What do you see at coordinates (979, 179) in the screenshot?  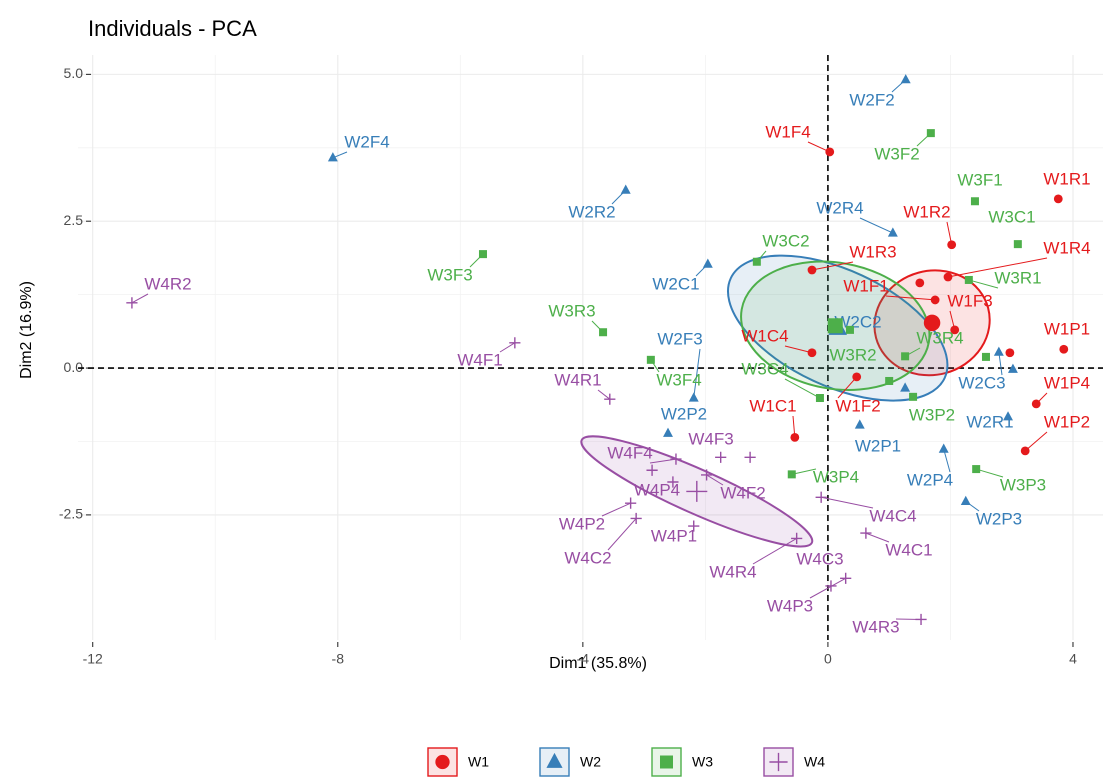 I see `point-label: W3F1` at bounding box center [979, 179].